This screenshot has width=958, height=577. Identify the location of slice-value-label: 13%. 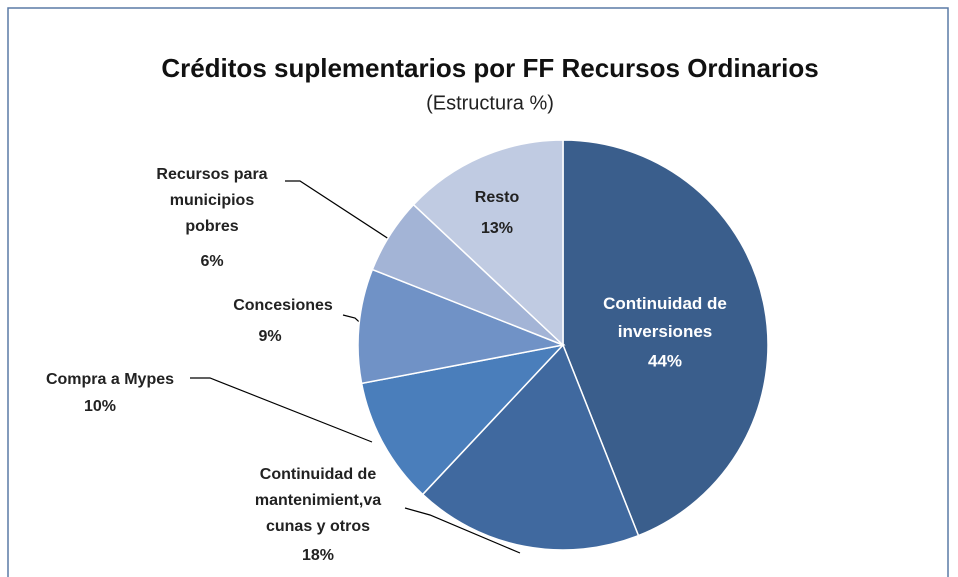
(497, 228).